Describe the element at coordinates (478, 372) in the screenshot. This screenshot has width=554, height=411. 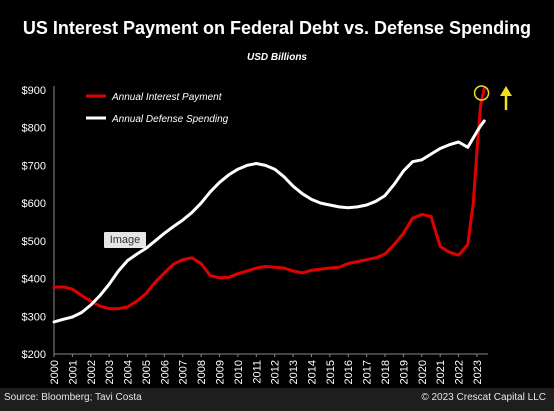
I see `x-tick-label: 2023` at that location.